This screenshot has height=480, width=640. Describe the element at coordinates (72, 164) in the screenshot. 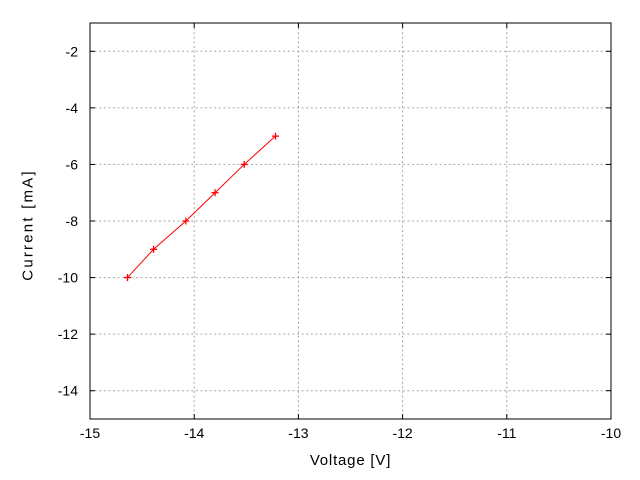

I see `y-tick-label: -6` at that location.